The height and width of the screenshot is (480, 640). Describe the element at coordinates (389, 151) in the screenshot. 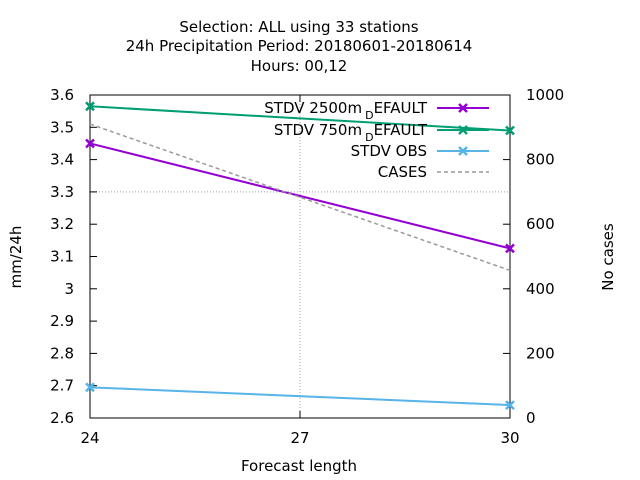

I see `legend-label-2: STDV OBS` at that location.